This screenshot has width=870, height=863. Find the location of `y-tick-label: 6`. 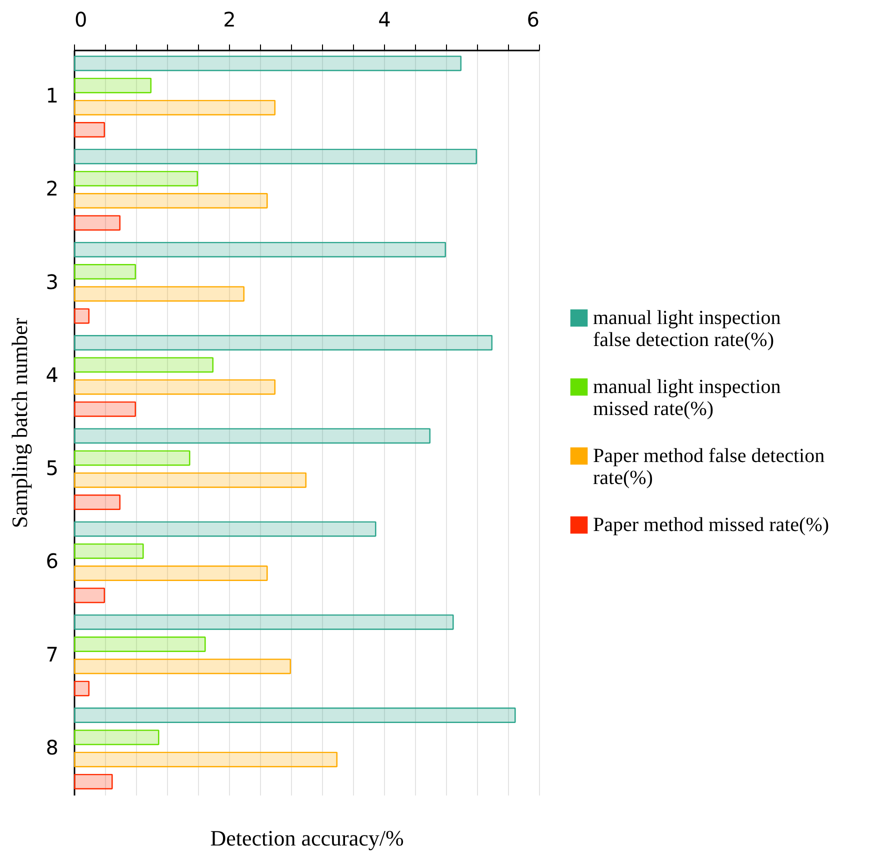

y-tick-label: 6 is located at coordinates (52, 561).